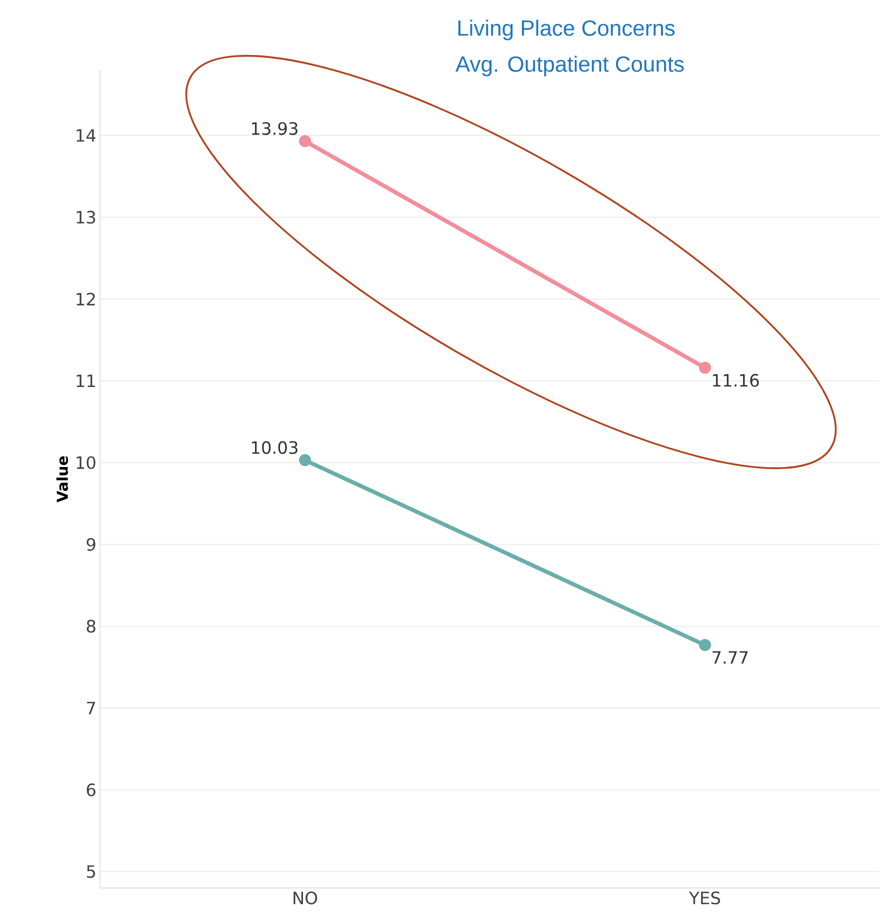 Image resolution: width=882 pixels, height=923 pixels. What do you see at coordinates (566, 30) in the screenshot?
I see `chart-title: Living Place Concerns` at bounding box center [566, 30].